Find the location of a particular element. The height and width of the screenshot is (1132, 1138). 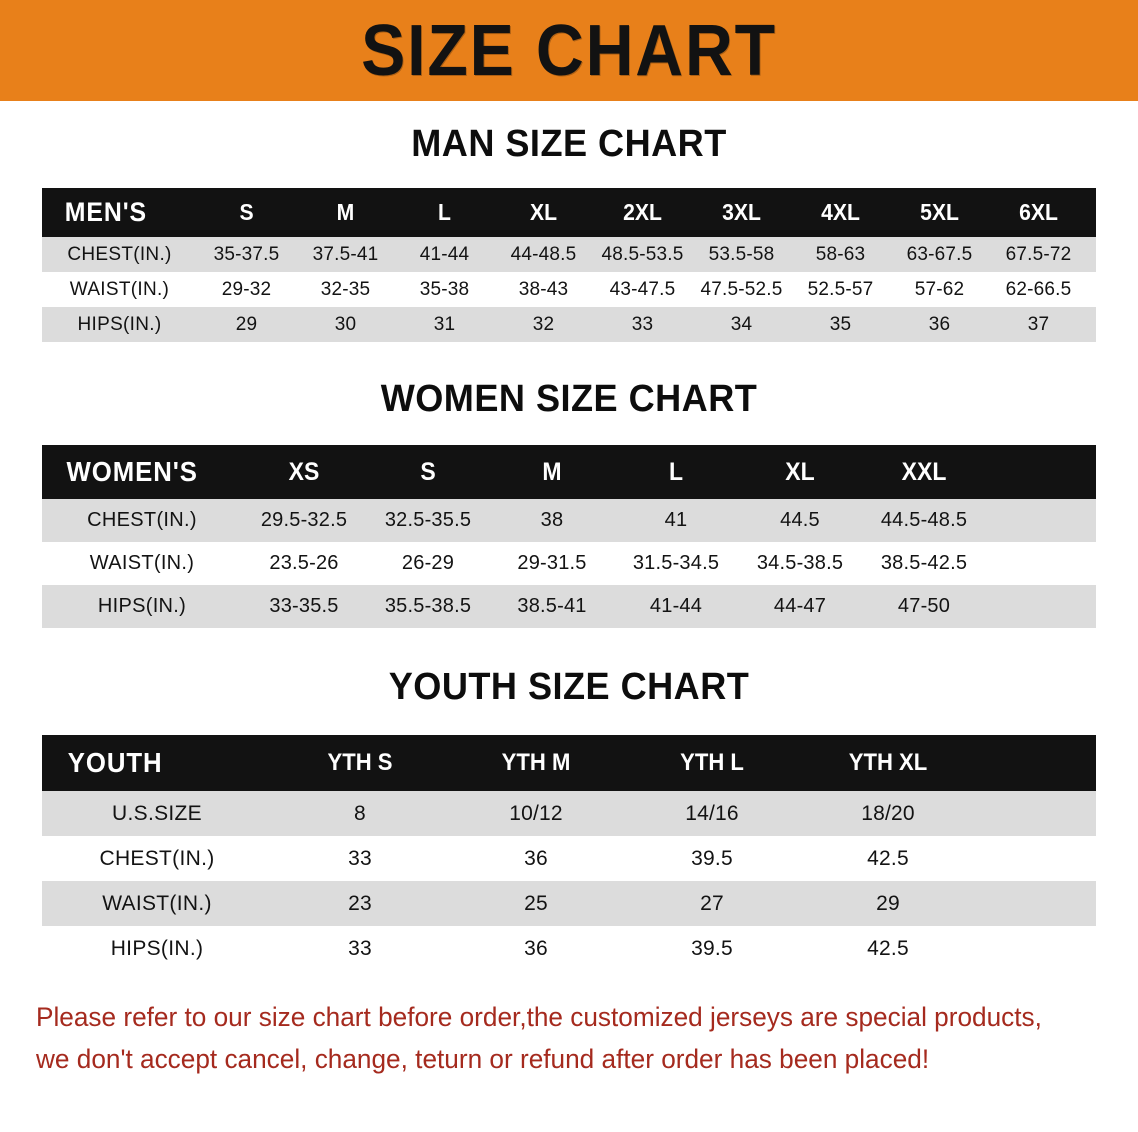

size-chart-banner: SIZE CHART is located at coordinates (569, 50).